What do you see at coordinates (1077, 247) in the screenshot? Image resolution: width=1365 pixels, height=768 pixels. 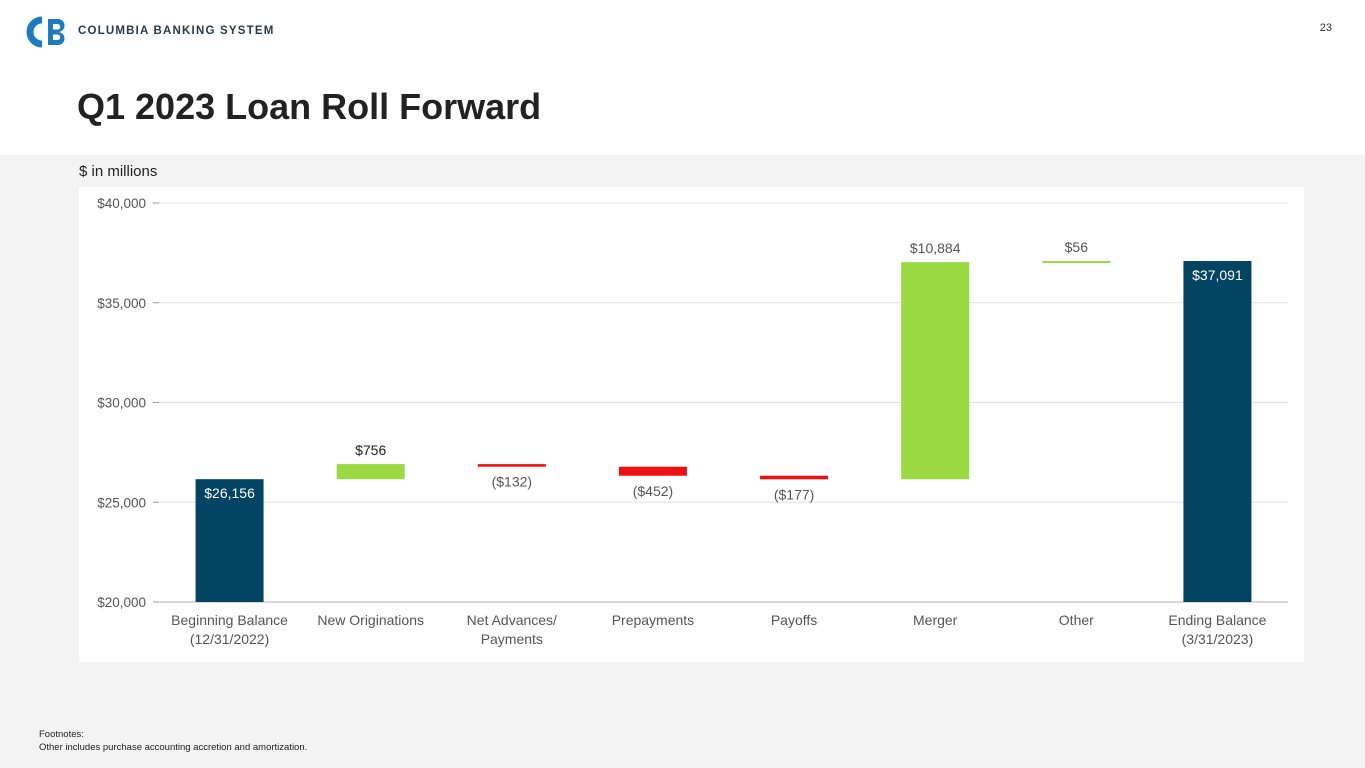 I see `data-label-6: $56` at bounding box center [1077, 247].